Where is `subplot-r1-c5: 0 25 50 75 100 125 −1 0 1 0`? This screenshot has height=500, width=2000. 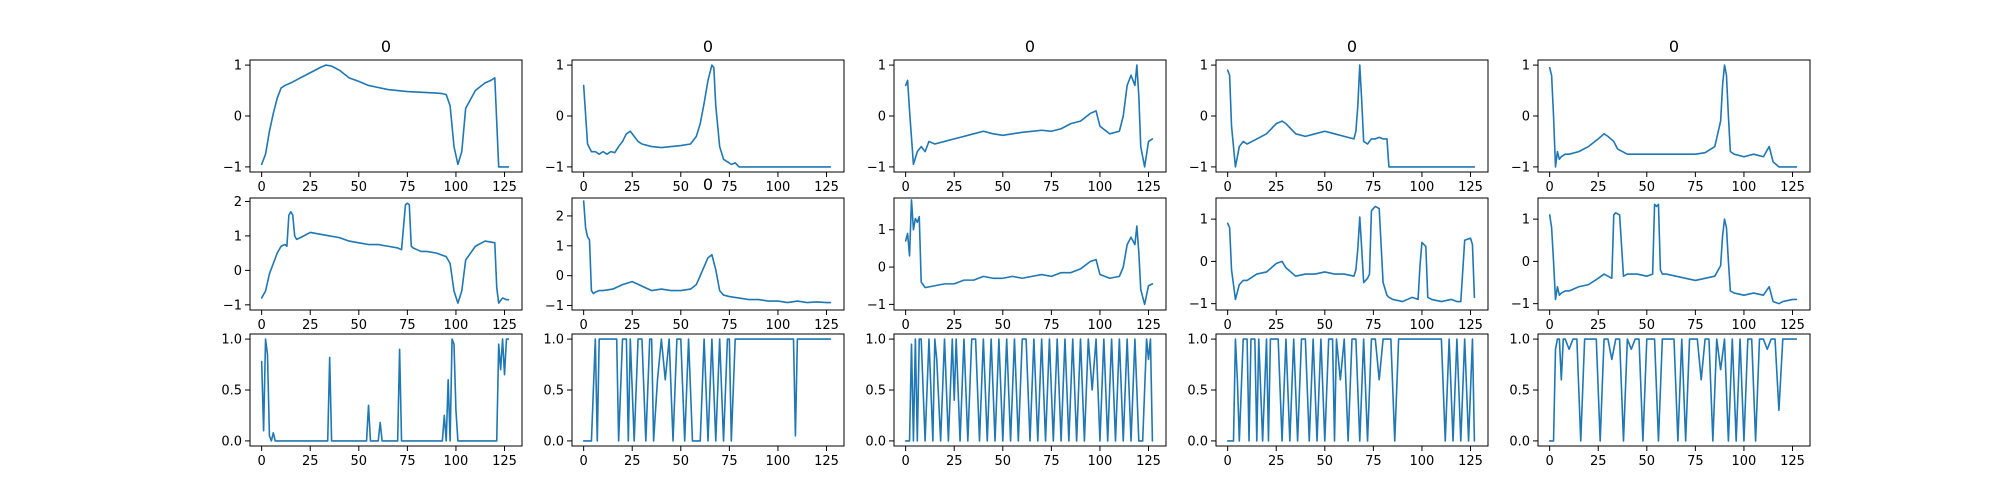
subplot-r1-c5: 0 25 50 75 100 125 −1 0 1 0 is located at coordinates (1661, 116).